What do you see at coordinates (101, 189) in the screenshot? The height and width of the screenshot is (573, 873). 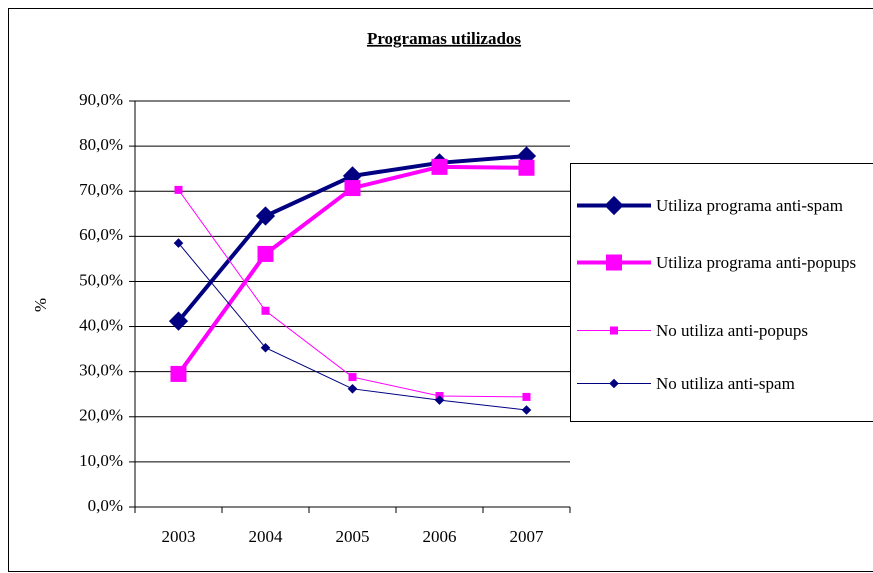 I see `y-tick-label: 70,0%` at bounding box center [101, 189].